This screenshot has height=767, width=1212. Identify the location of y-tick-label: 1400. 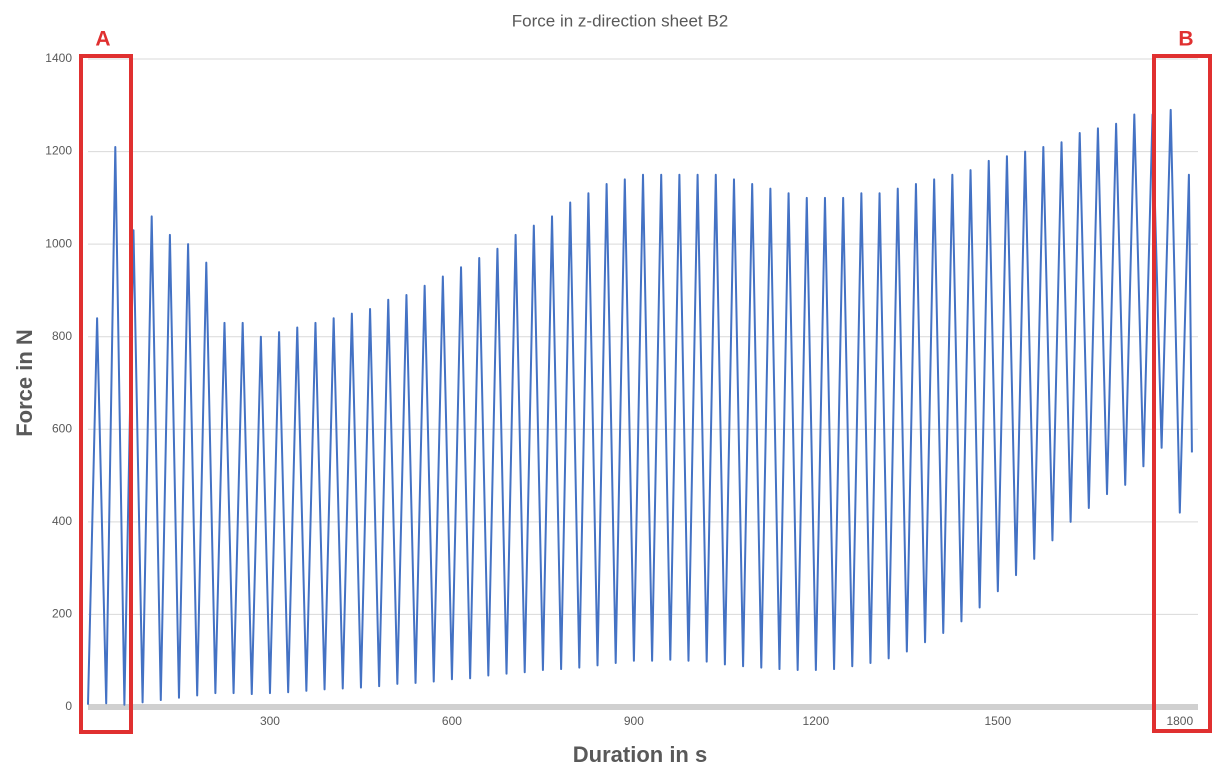
(58, 58).